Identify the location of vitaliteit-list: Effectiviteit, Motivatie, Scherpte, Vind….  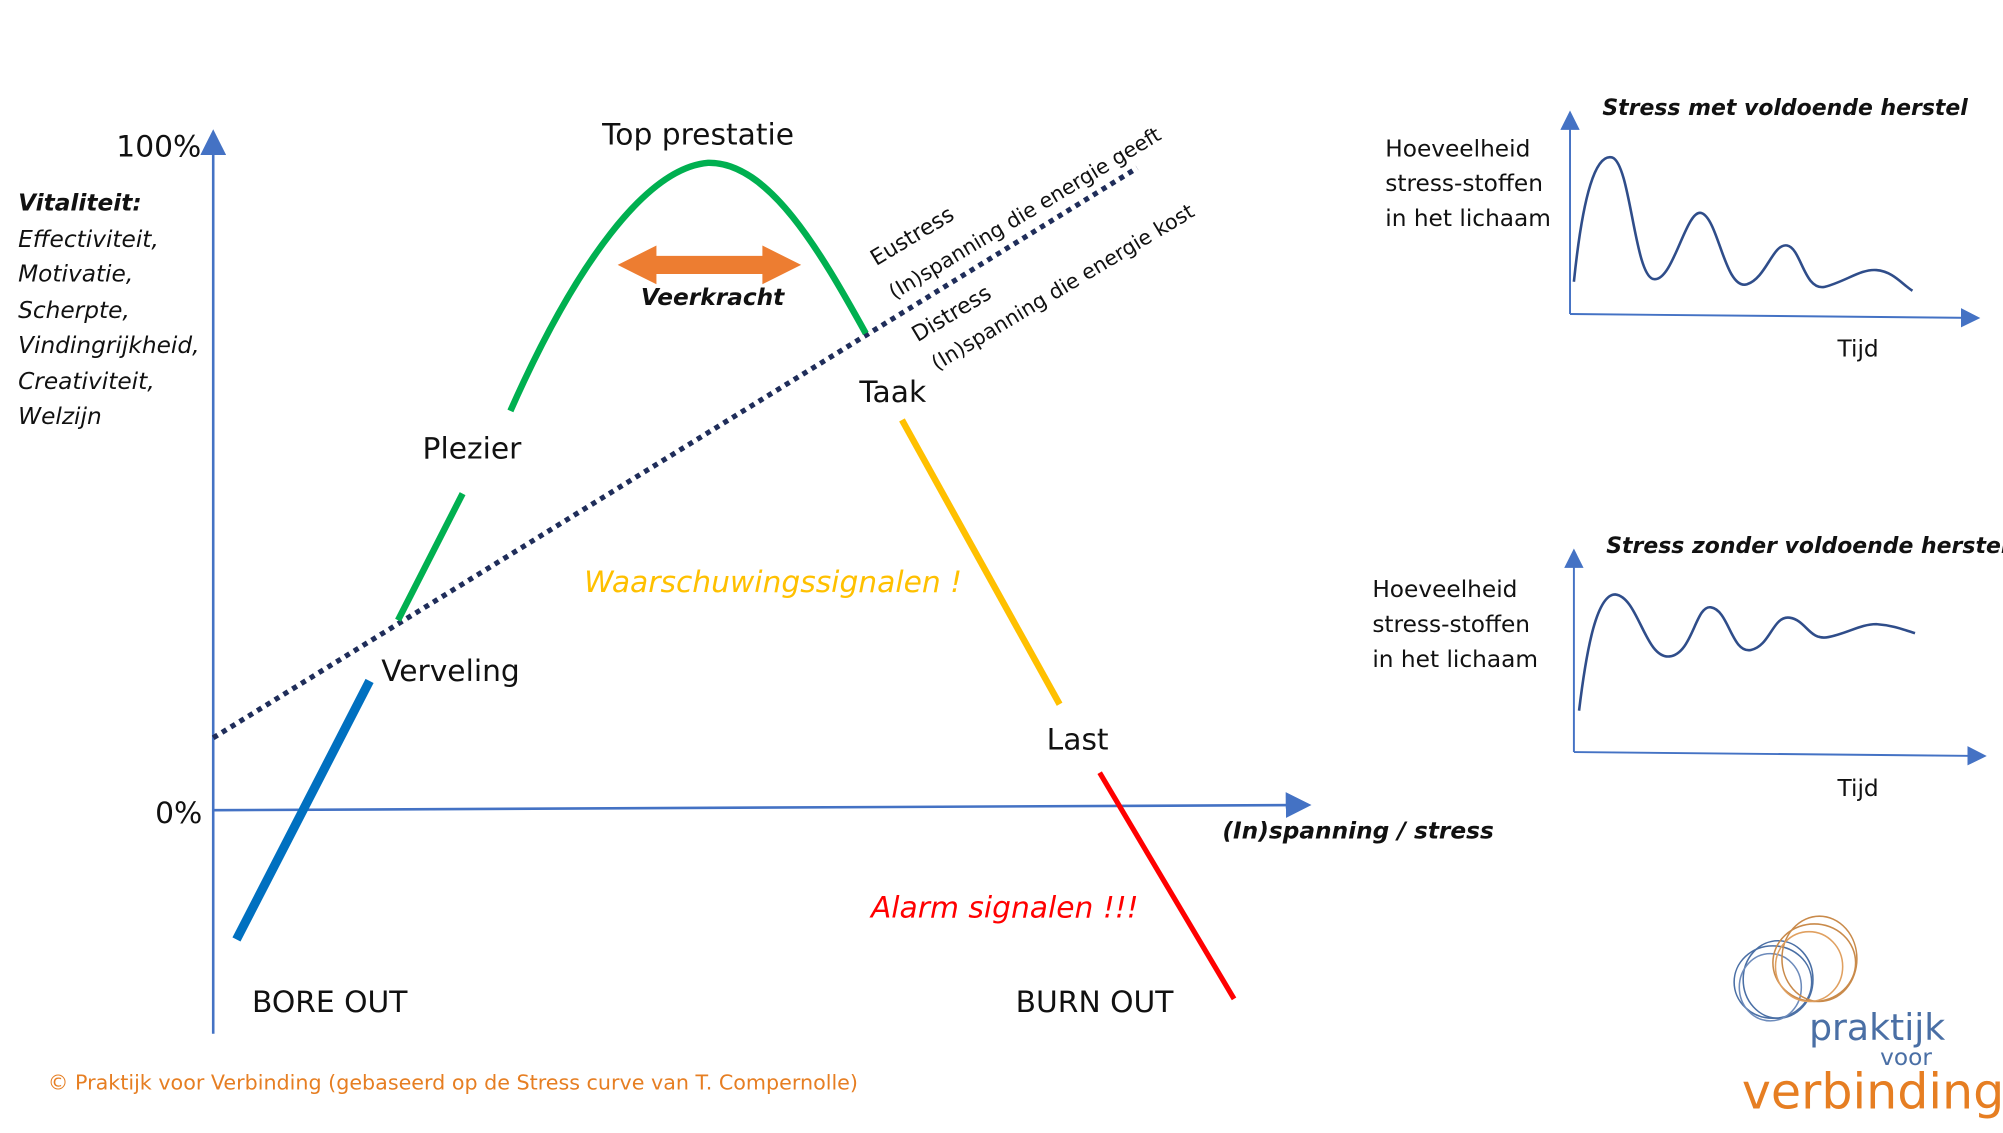
(108, 328).